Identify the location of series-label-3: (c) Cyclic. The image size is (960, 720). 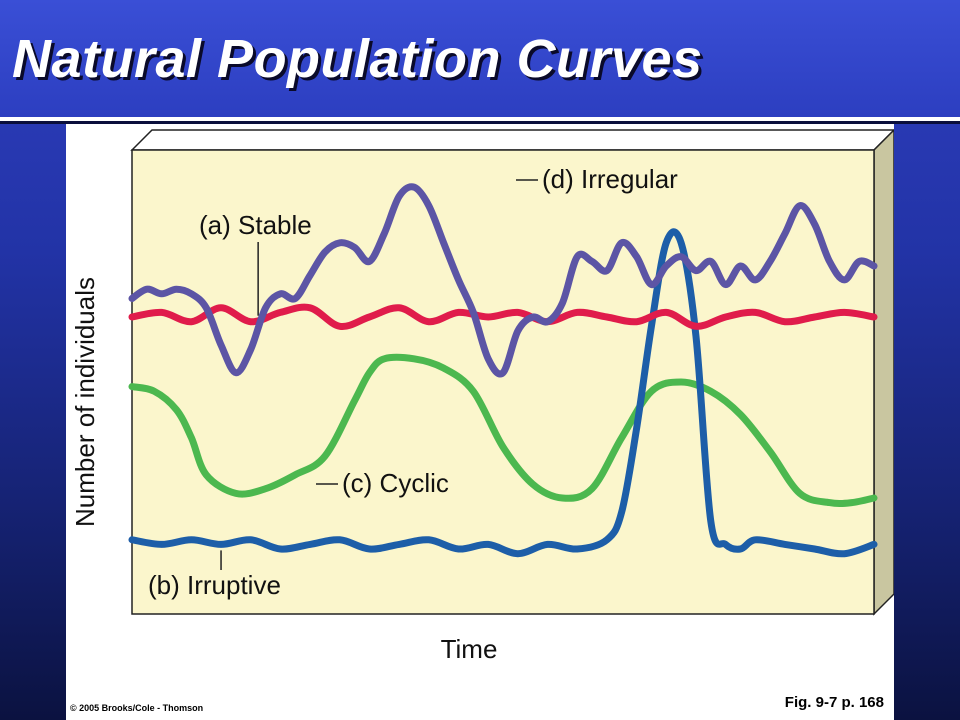
(395, 483).